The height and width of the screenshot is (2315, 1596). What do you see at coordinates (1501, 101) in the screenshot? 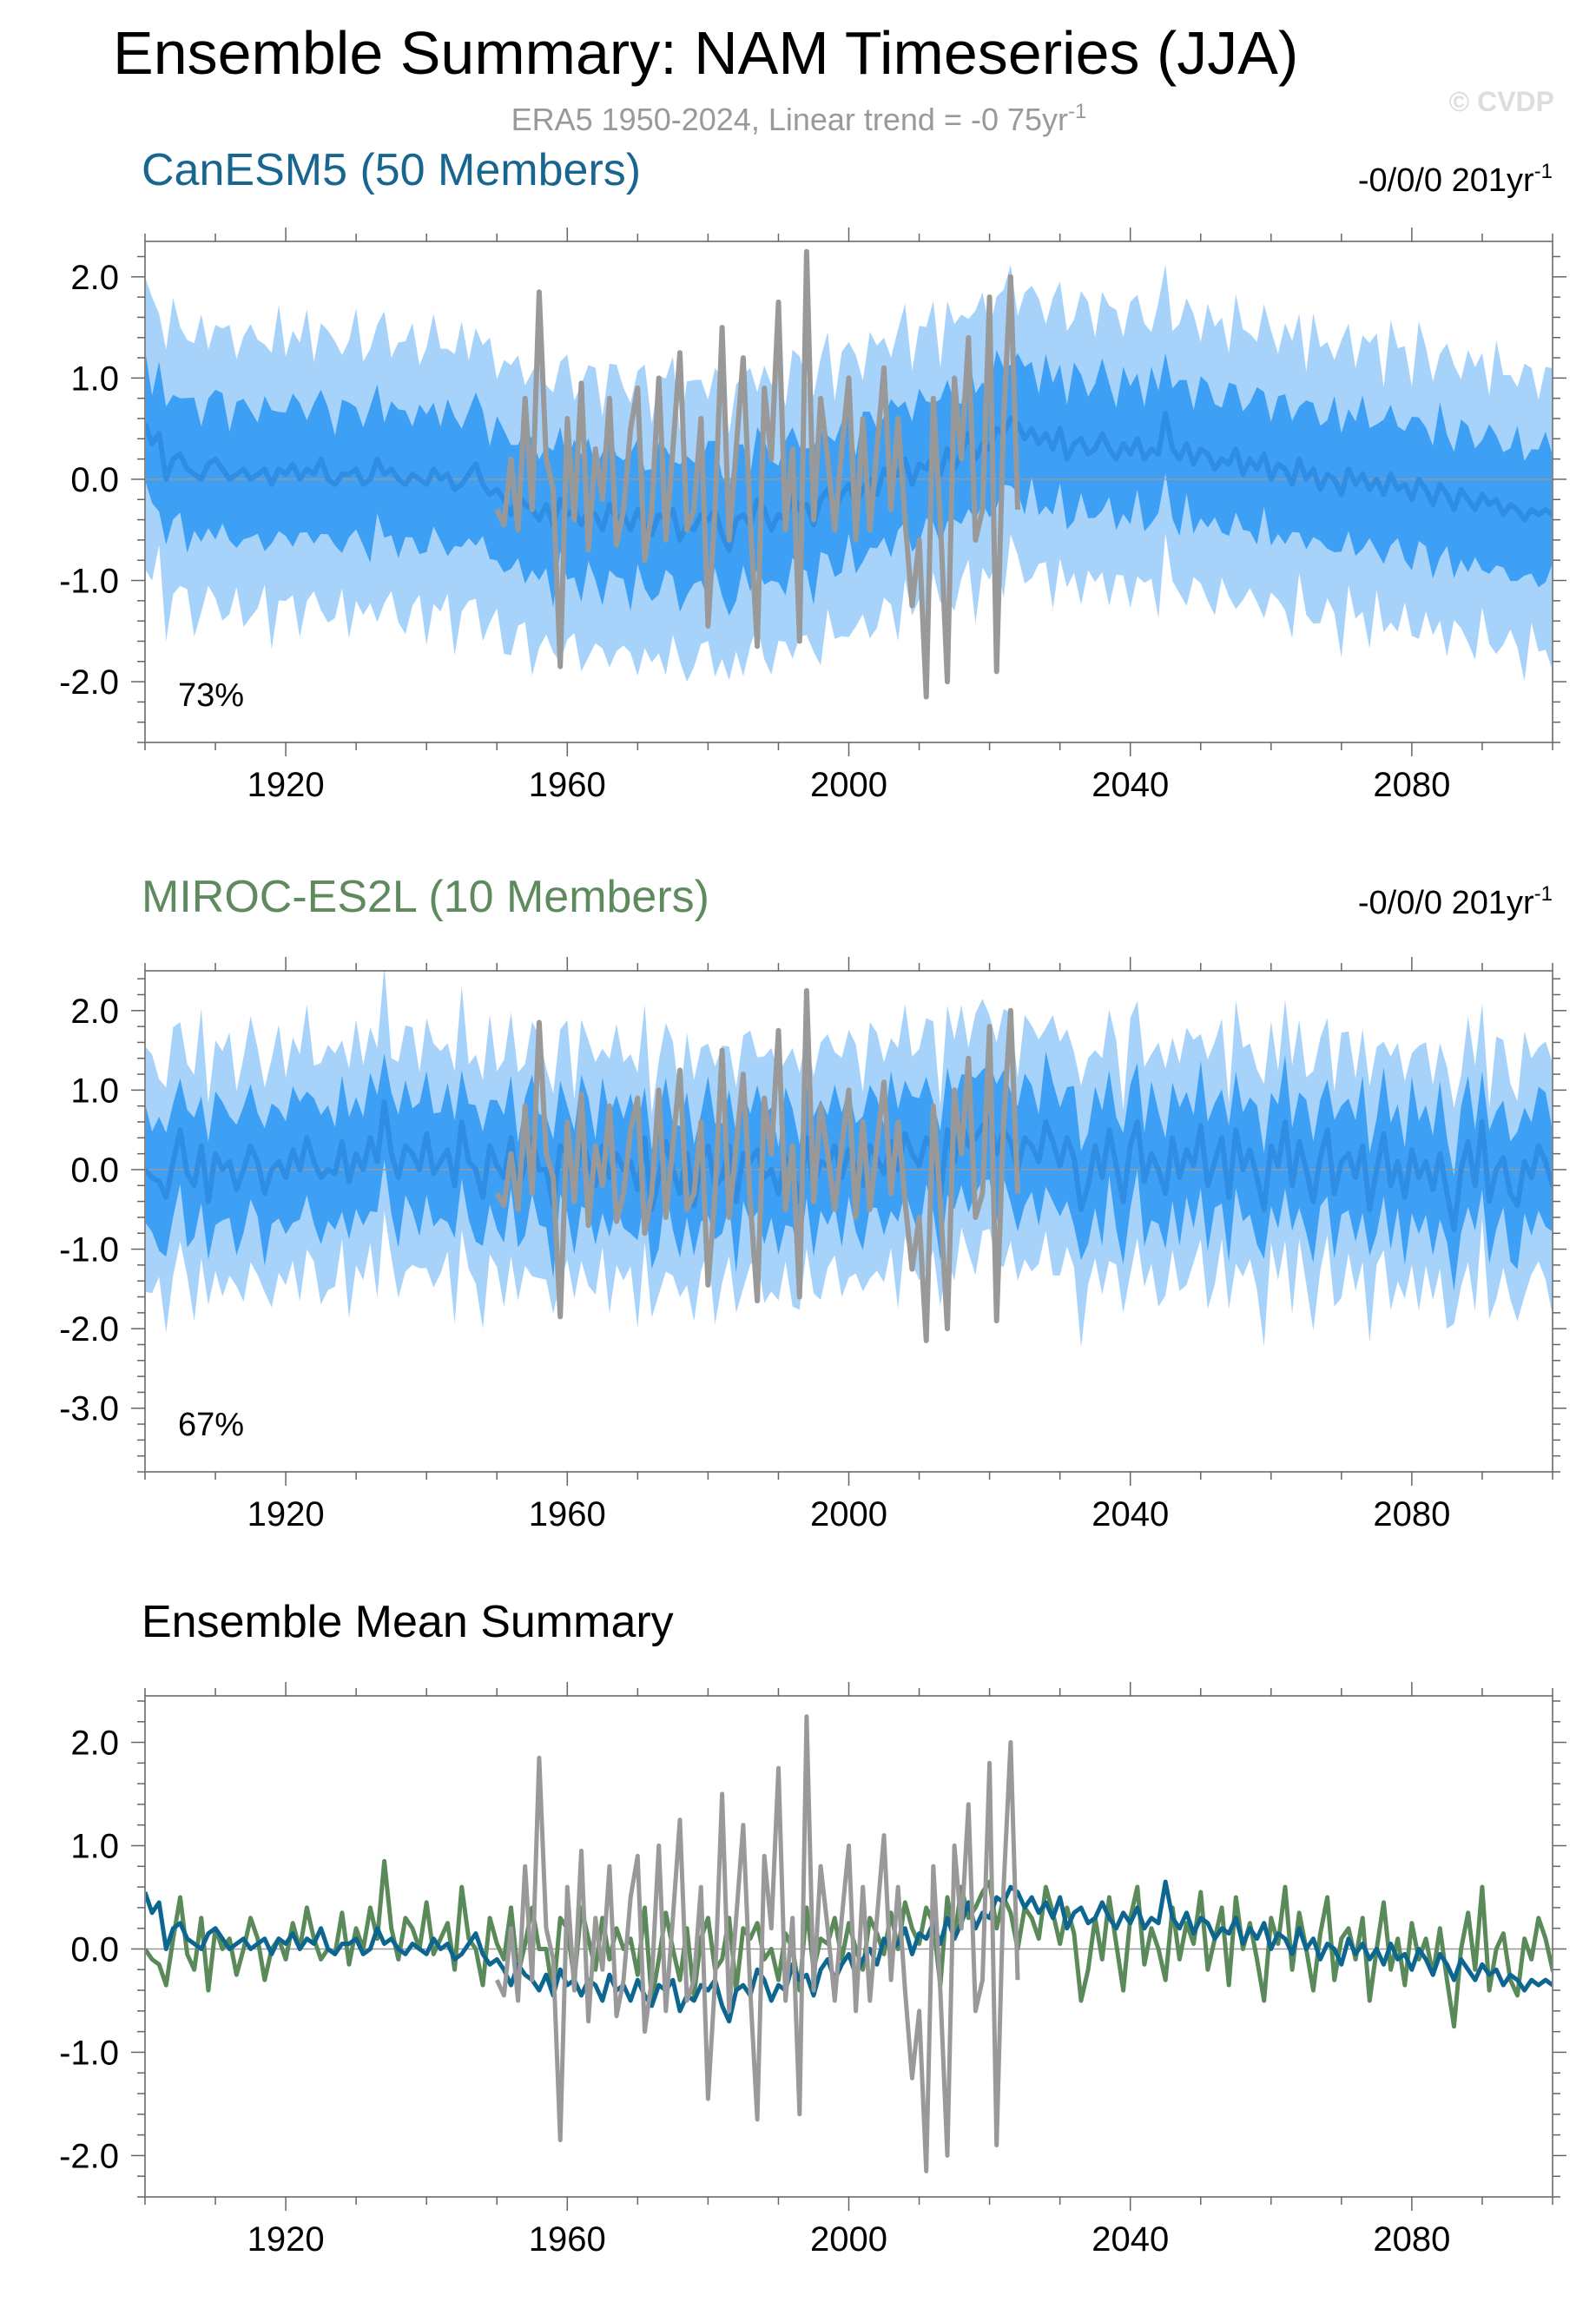
I see `watermark: © CVDP` at bounding box center [1501, 101].